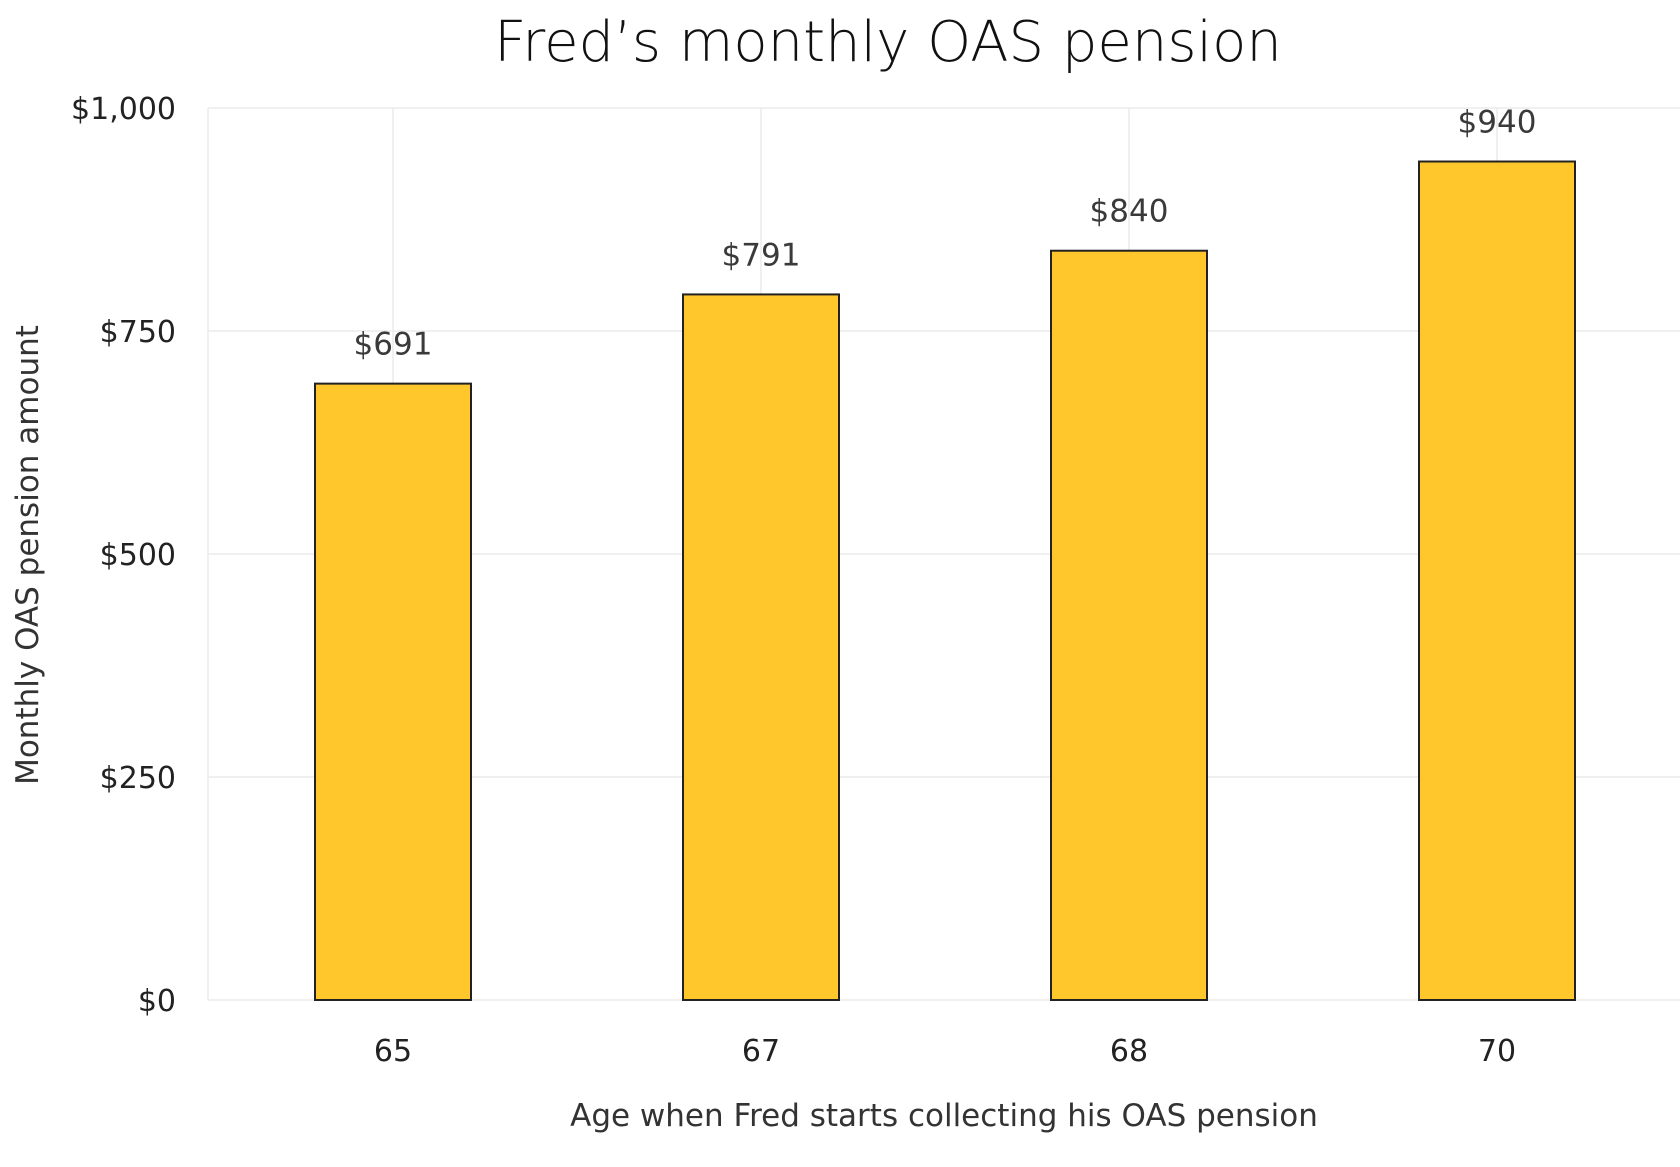 This screenshot has width=1680, height=1167. Describe the element at coordinates (157, 1001) in the screenshot. I see `y-tick-label-0: $0` at that location.